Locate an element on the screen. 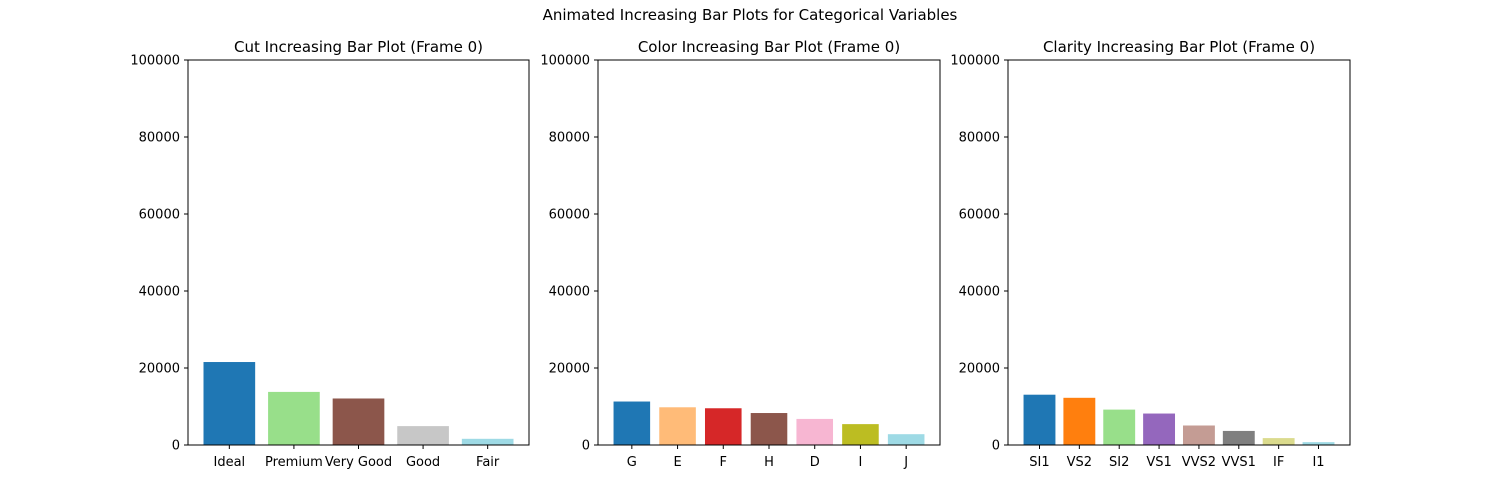 The image size is (1500, 500). clarity-xtick-label: VVS2 is located at coordinates (1199, 462).